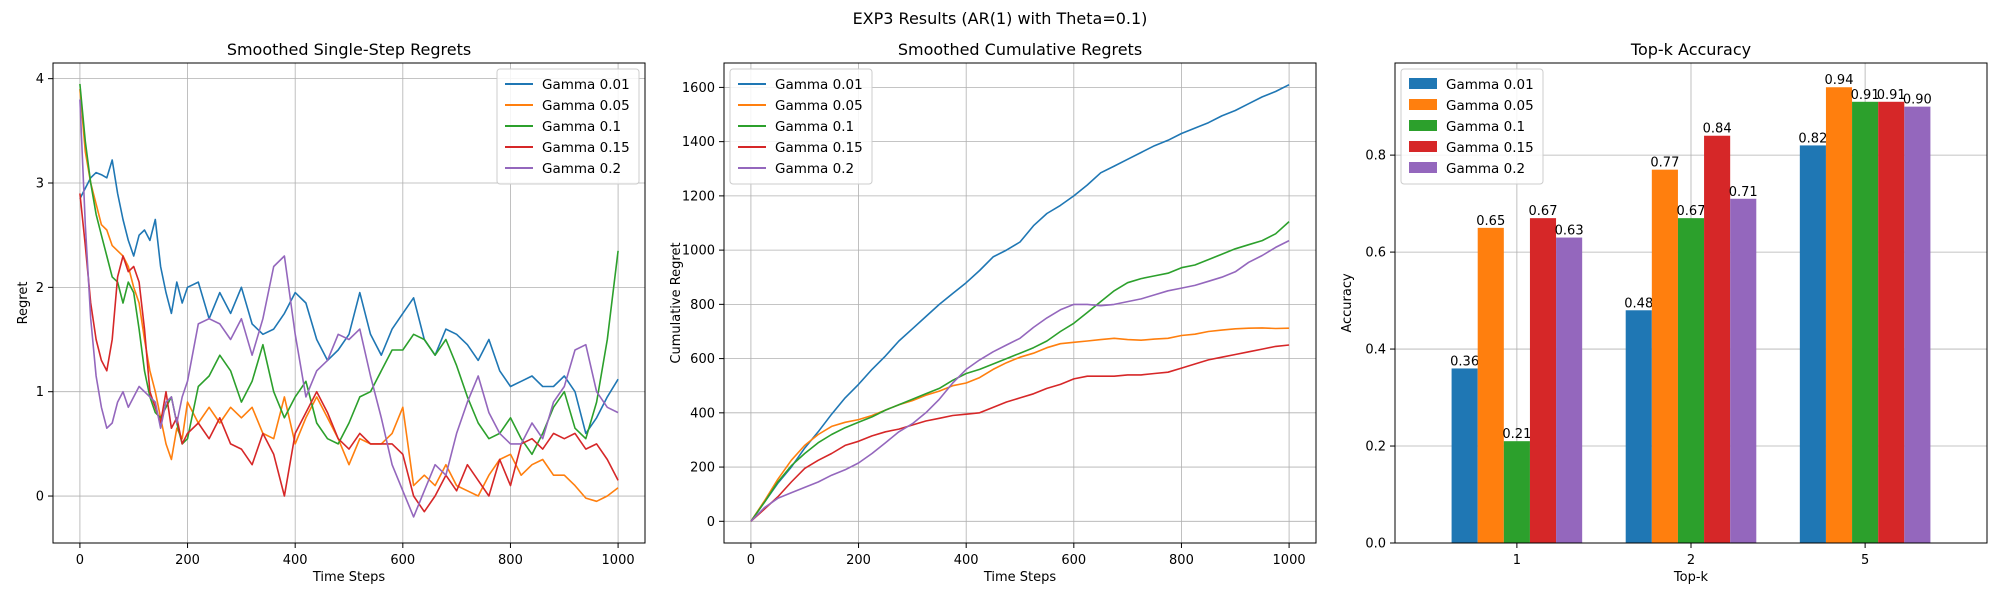  I want to click on bar-gamma-0-2-top1, so click(1569, 390).